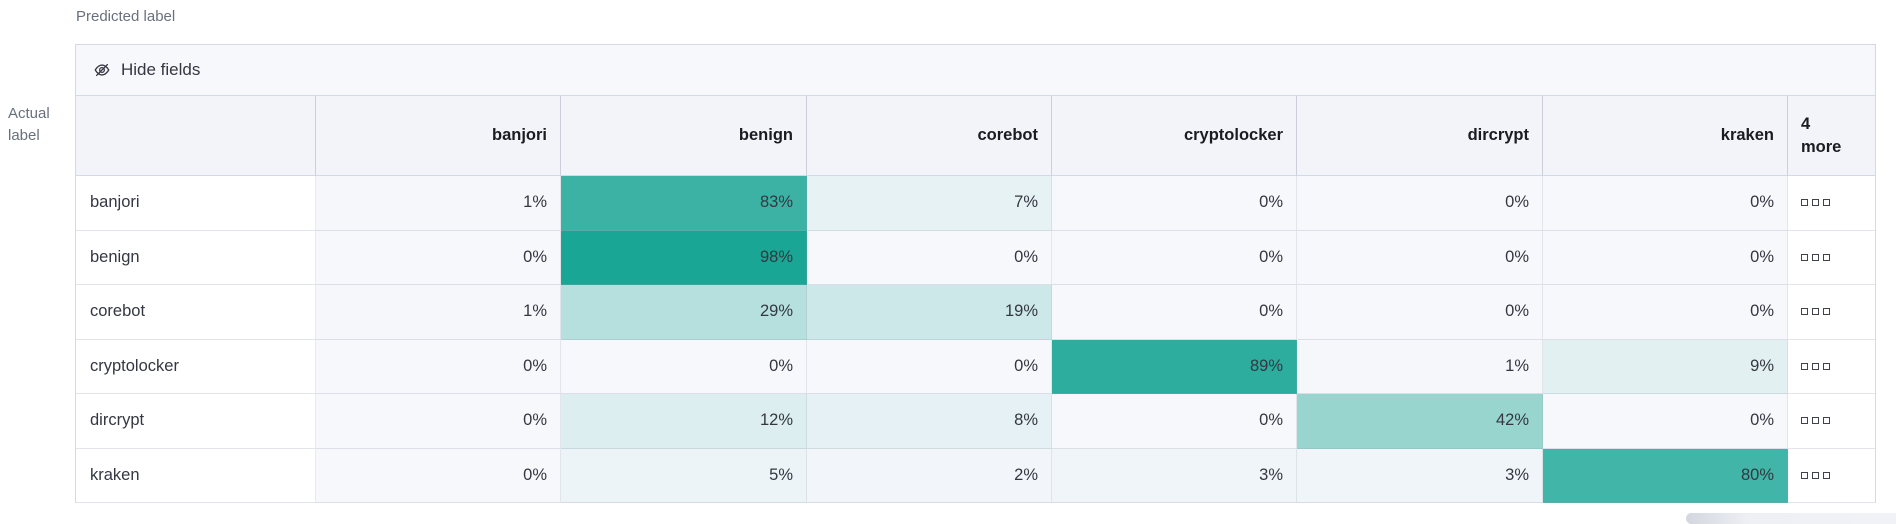 Image resolution: width=1896 pixels, height=524 pixels. What do you see at coordinates (102, 70) in the screenshot?
I see `eye-closed-icon` at bounding box center [102, 70].